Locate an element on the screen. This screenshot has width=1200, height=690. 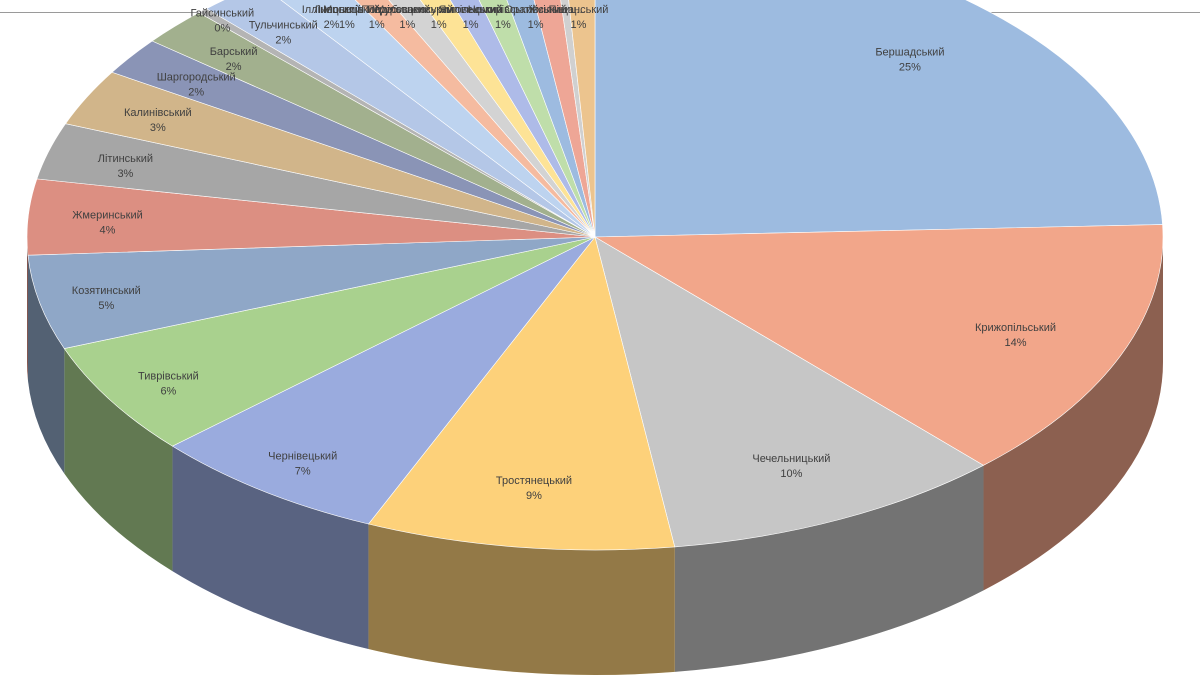
slice-піщанський is located at coordinates (578, 119).